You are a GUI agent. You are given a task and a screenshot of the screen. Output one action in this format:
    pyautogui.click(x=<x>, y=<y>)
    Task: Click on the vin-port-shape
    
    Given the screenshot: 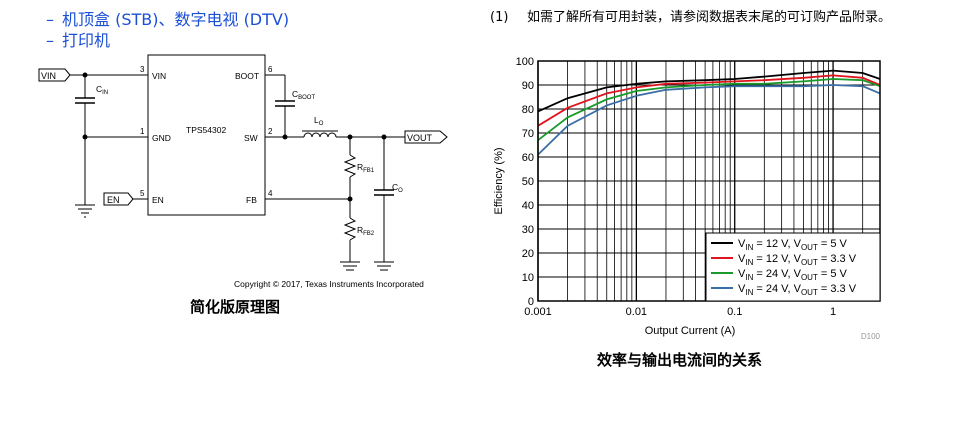 What is the action you would take?
    pyautogui.click(x=54, y=75)
    